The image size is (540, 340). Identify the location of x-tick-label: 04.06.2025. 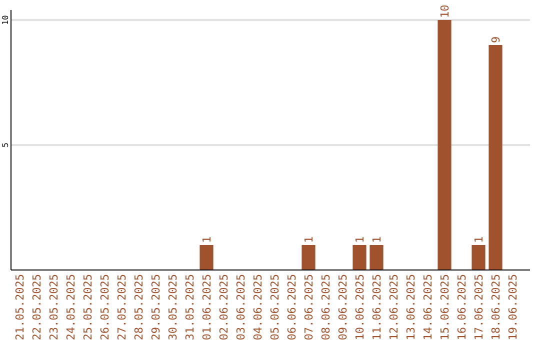
(258, 307).